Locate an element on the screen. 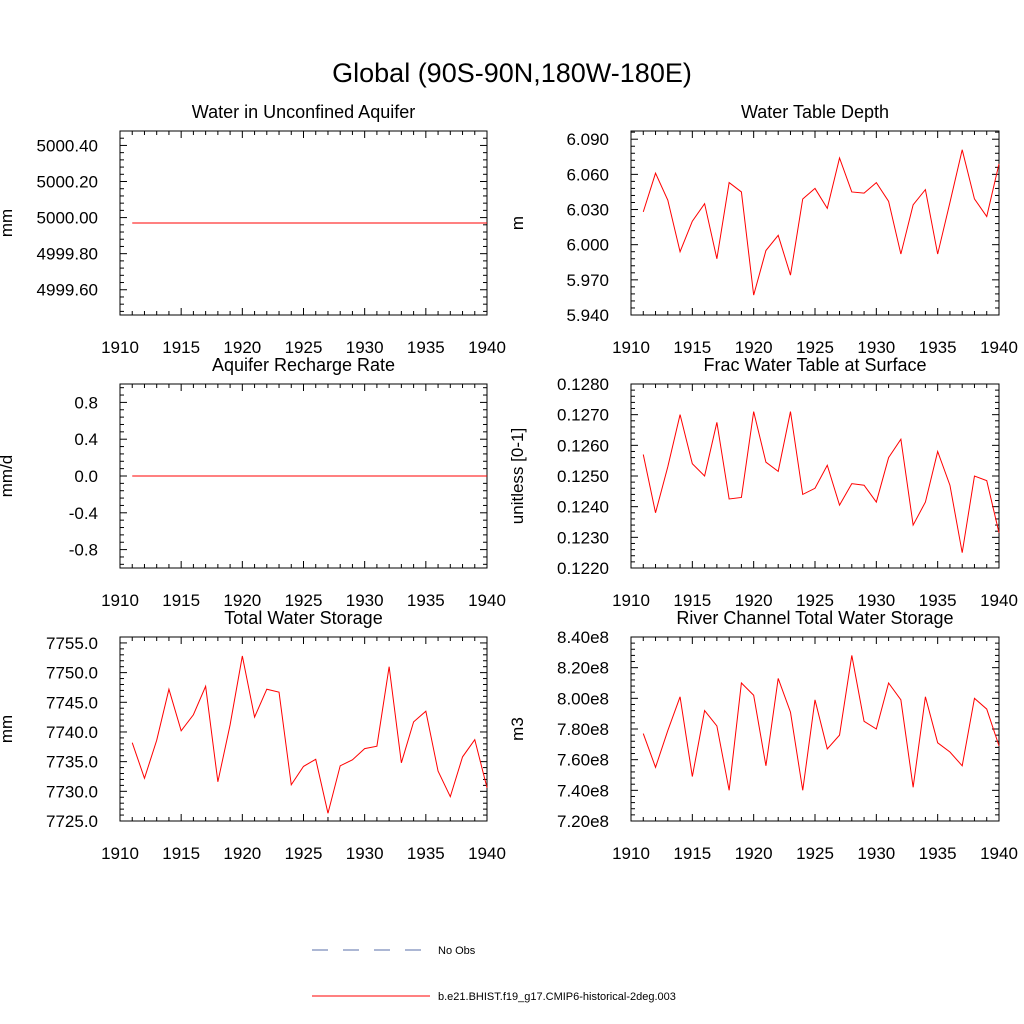 This screenshot has height=1024, width=1024. panel-title: River Channel Total Water Storage is located at coordinates (814, 618).